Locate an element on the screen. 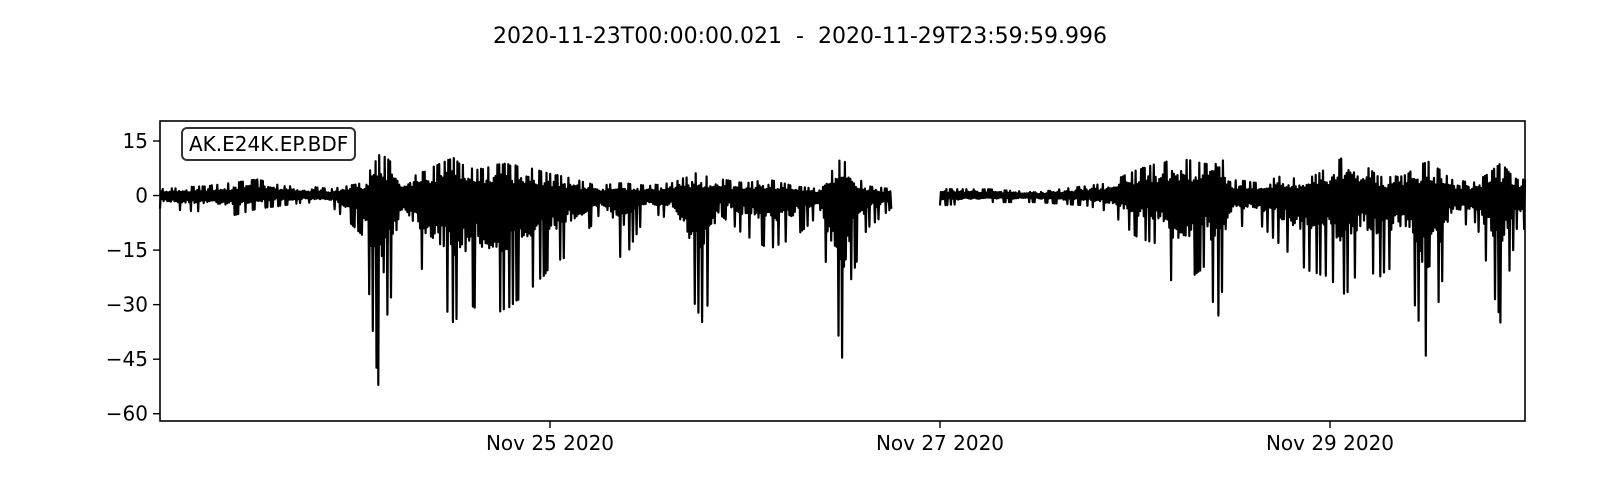  x-tick-label: Nov 29 2020 is located at coordinates (1330, 443).